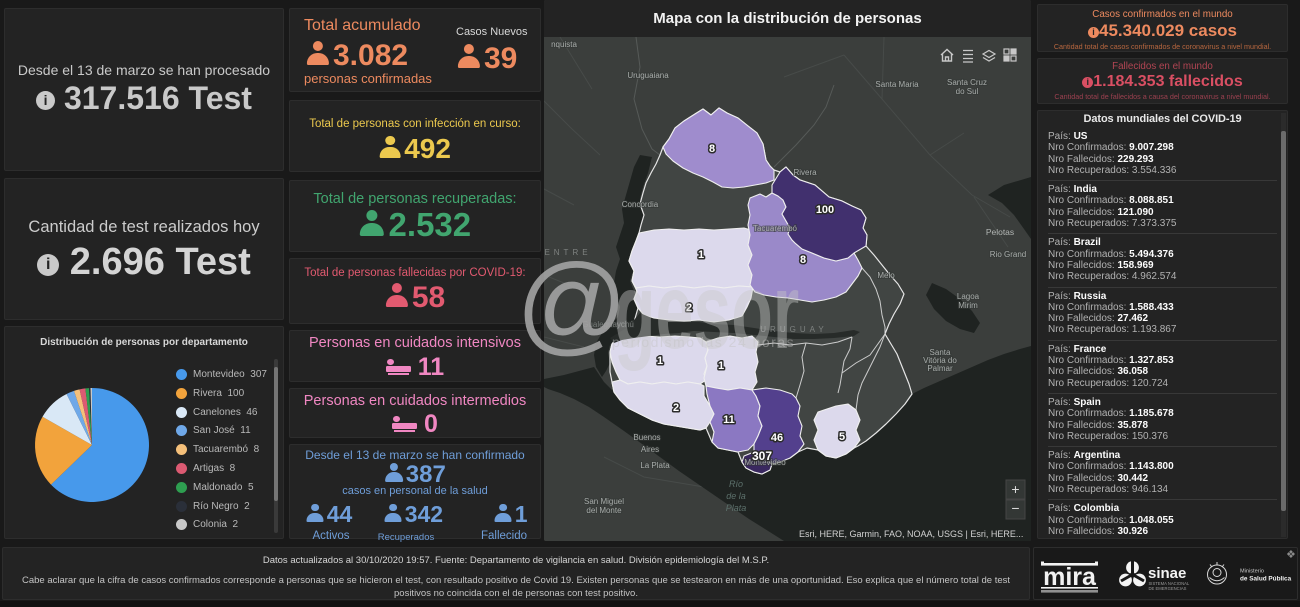 Image resolution: width=1300 pixels, height=607 pixels. I want to click on svg-text: SISTEMA NACIONAL, so click(1169, 583).